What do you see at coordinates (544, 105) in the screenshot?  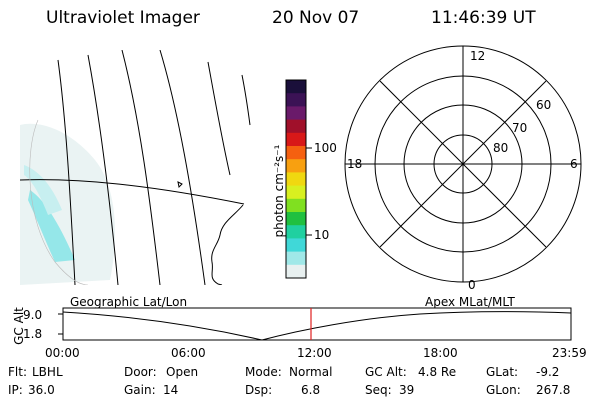 I see `lat-60-label: 60` at bounding box center [544, 105].